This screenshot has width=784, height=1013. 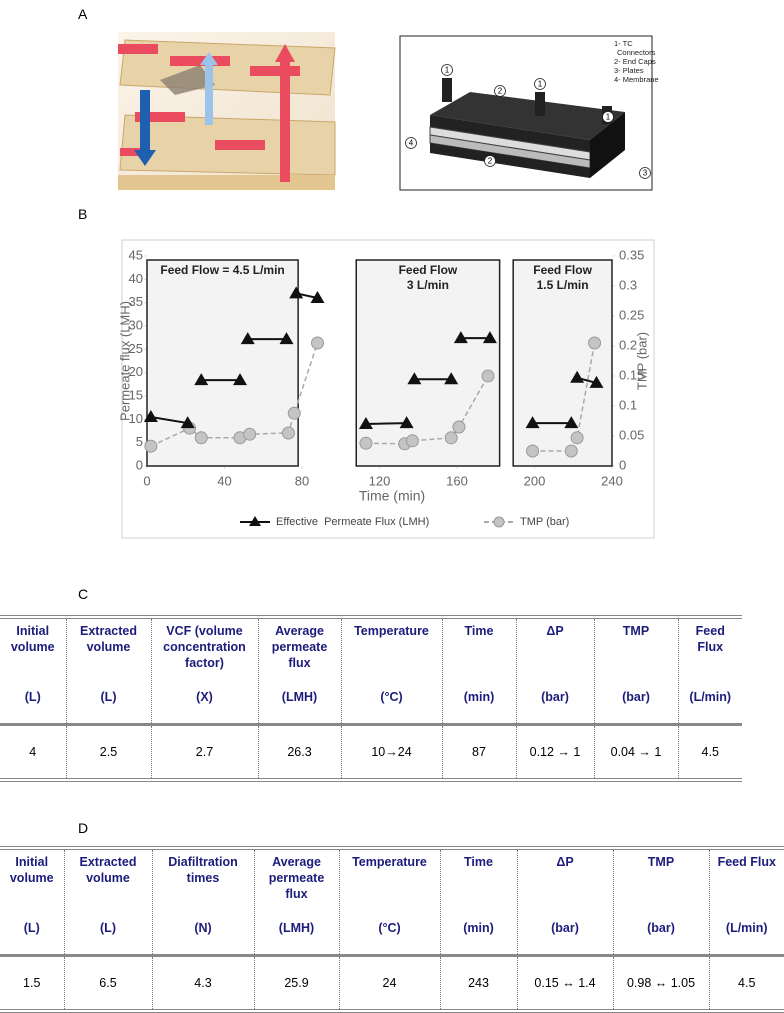 What do you see at coordinates (108, 984) in the screenshot?
I see `data-cell: 6.5` at bounding box center [108, 984].